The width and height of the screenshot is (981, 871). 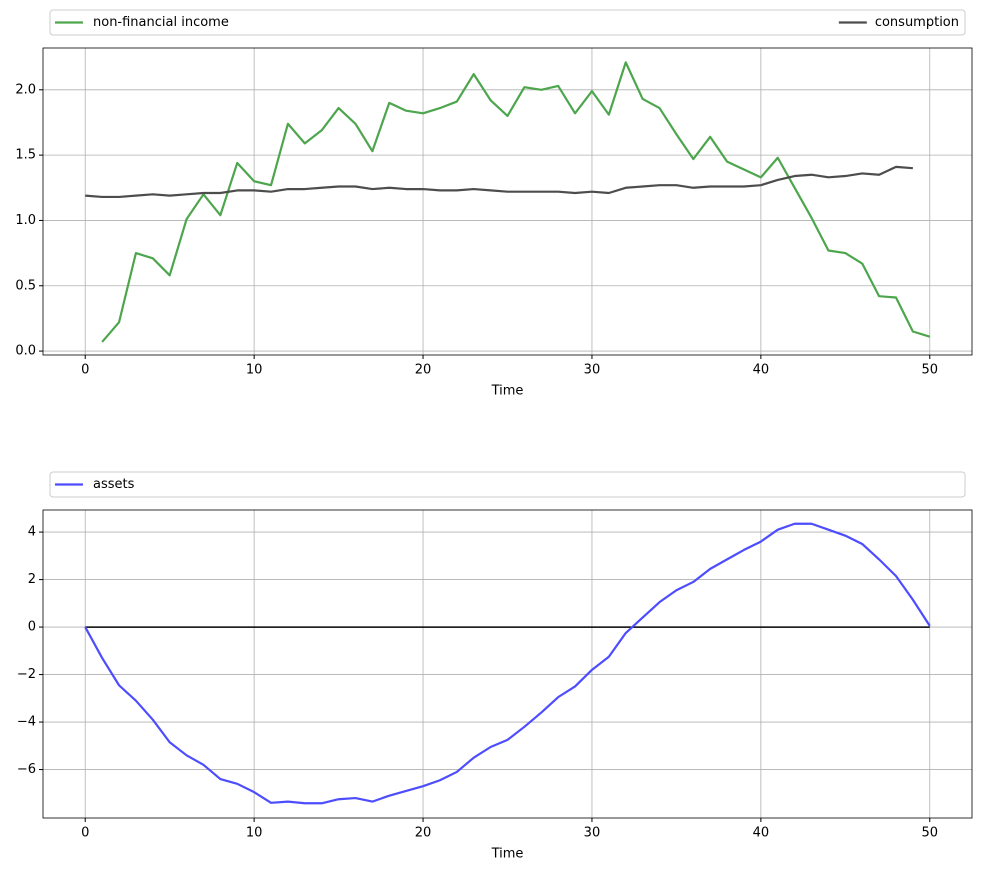 I want to click on y-tick-label: −6, so click(x=26, y=769).